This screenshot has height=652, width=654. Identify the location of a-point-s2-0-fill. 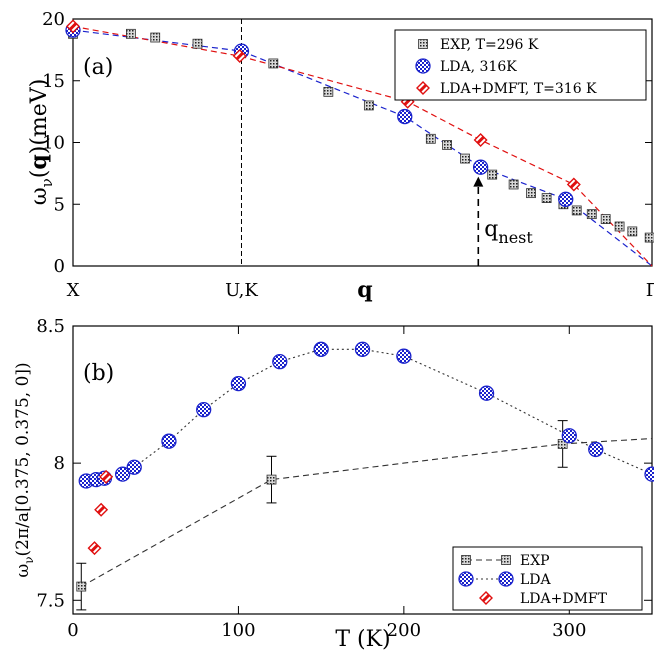
(73, 26).